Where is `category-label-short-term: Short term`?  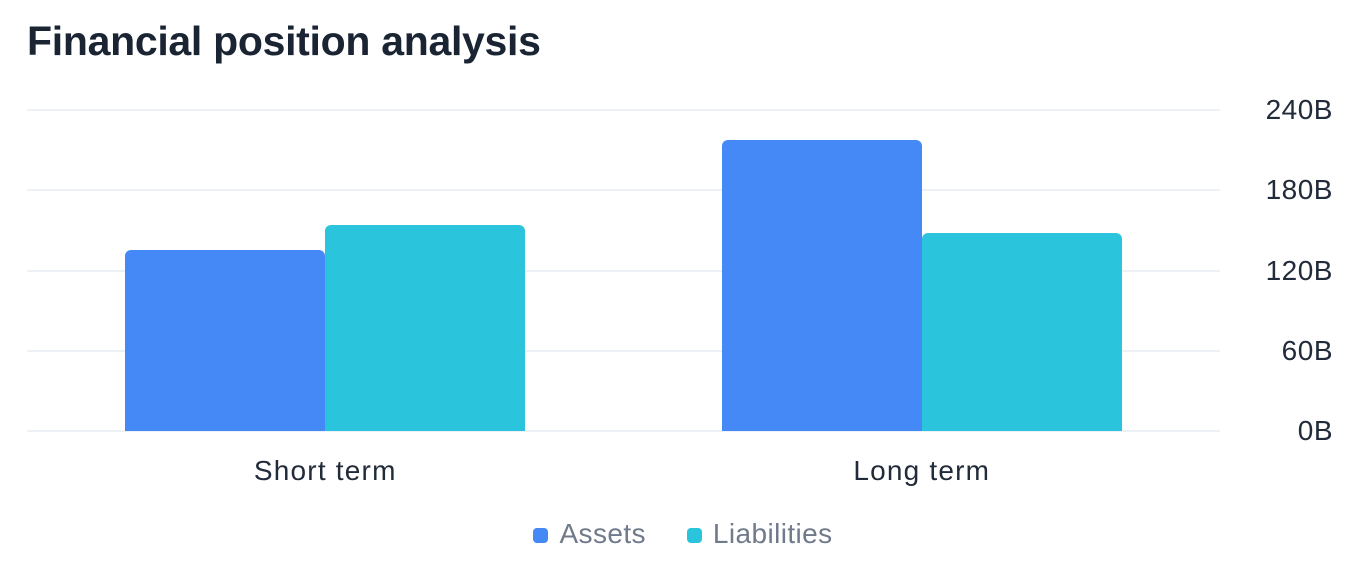 category-label-short-term: Short term is located at coordinates (325, 470).